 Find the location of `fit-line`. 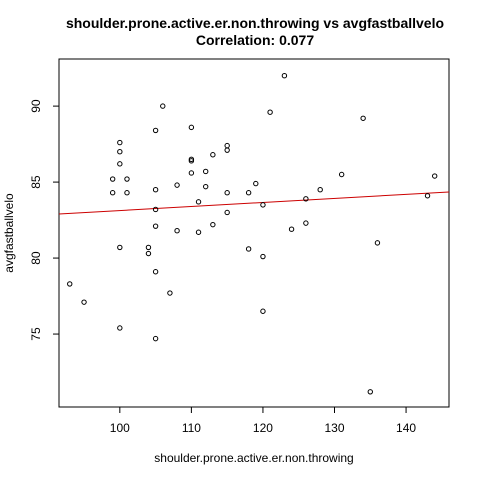

fit-line is located at coordinates (254, 203).